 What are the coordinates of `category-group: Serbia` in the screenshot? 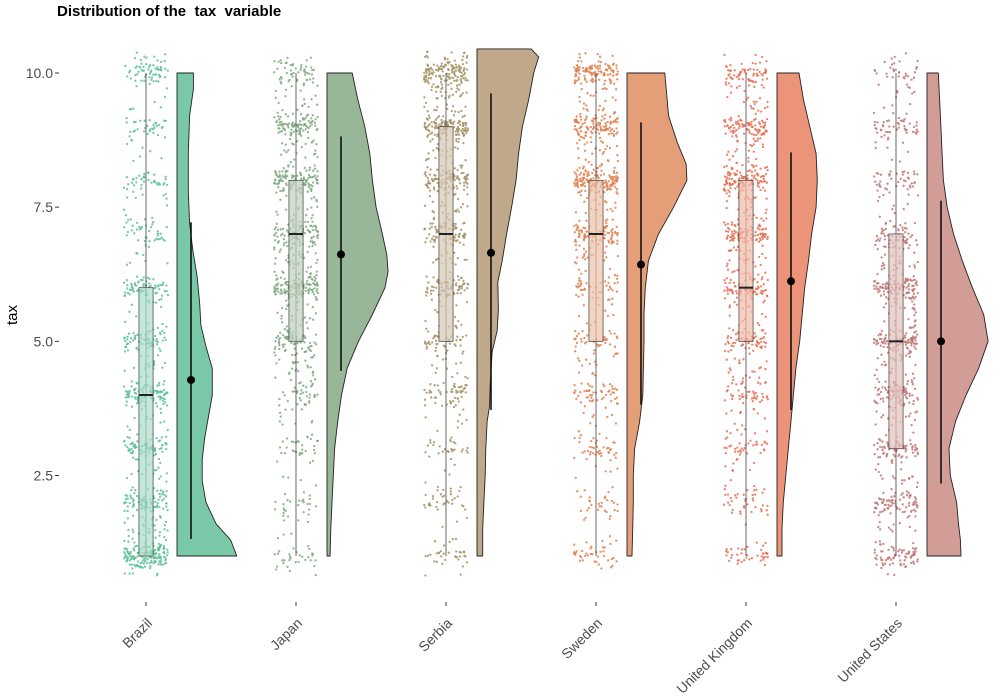 It's located at (477, 351).